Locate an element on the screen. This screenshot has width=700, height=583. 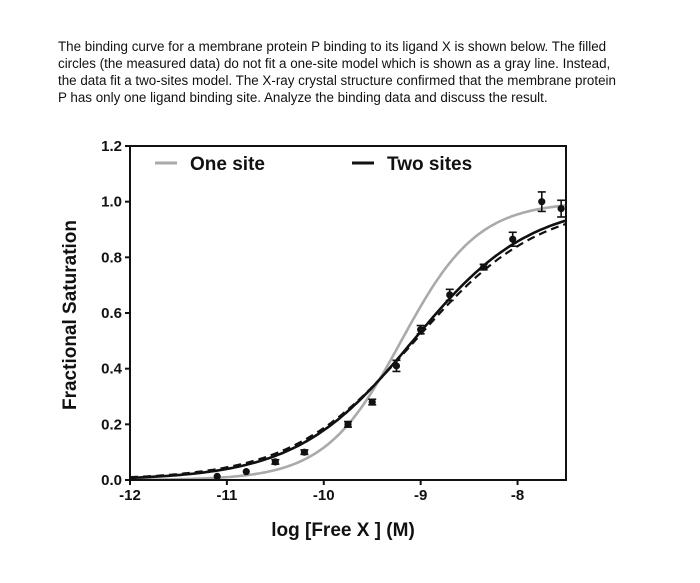
y-tick-label: 1.0 is located at coordinates (111, 202).